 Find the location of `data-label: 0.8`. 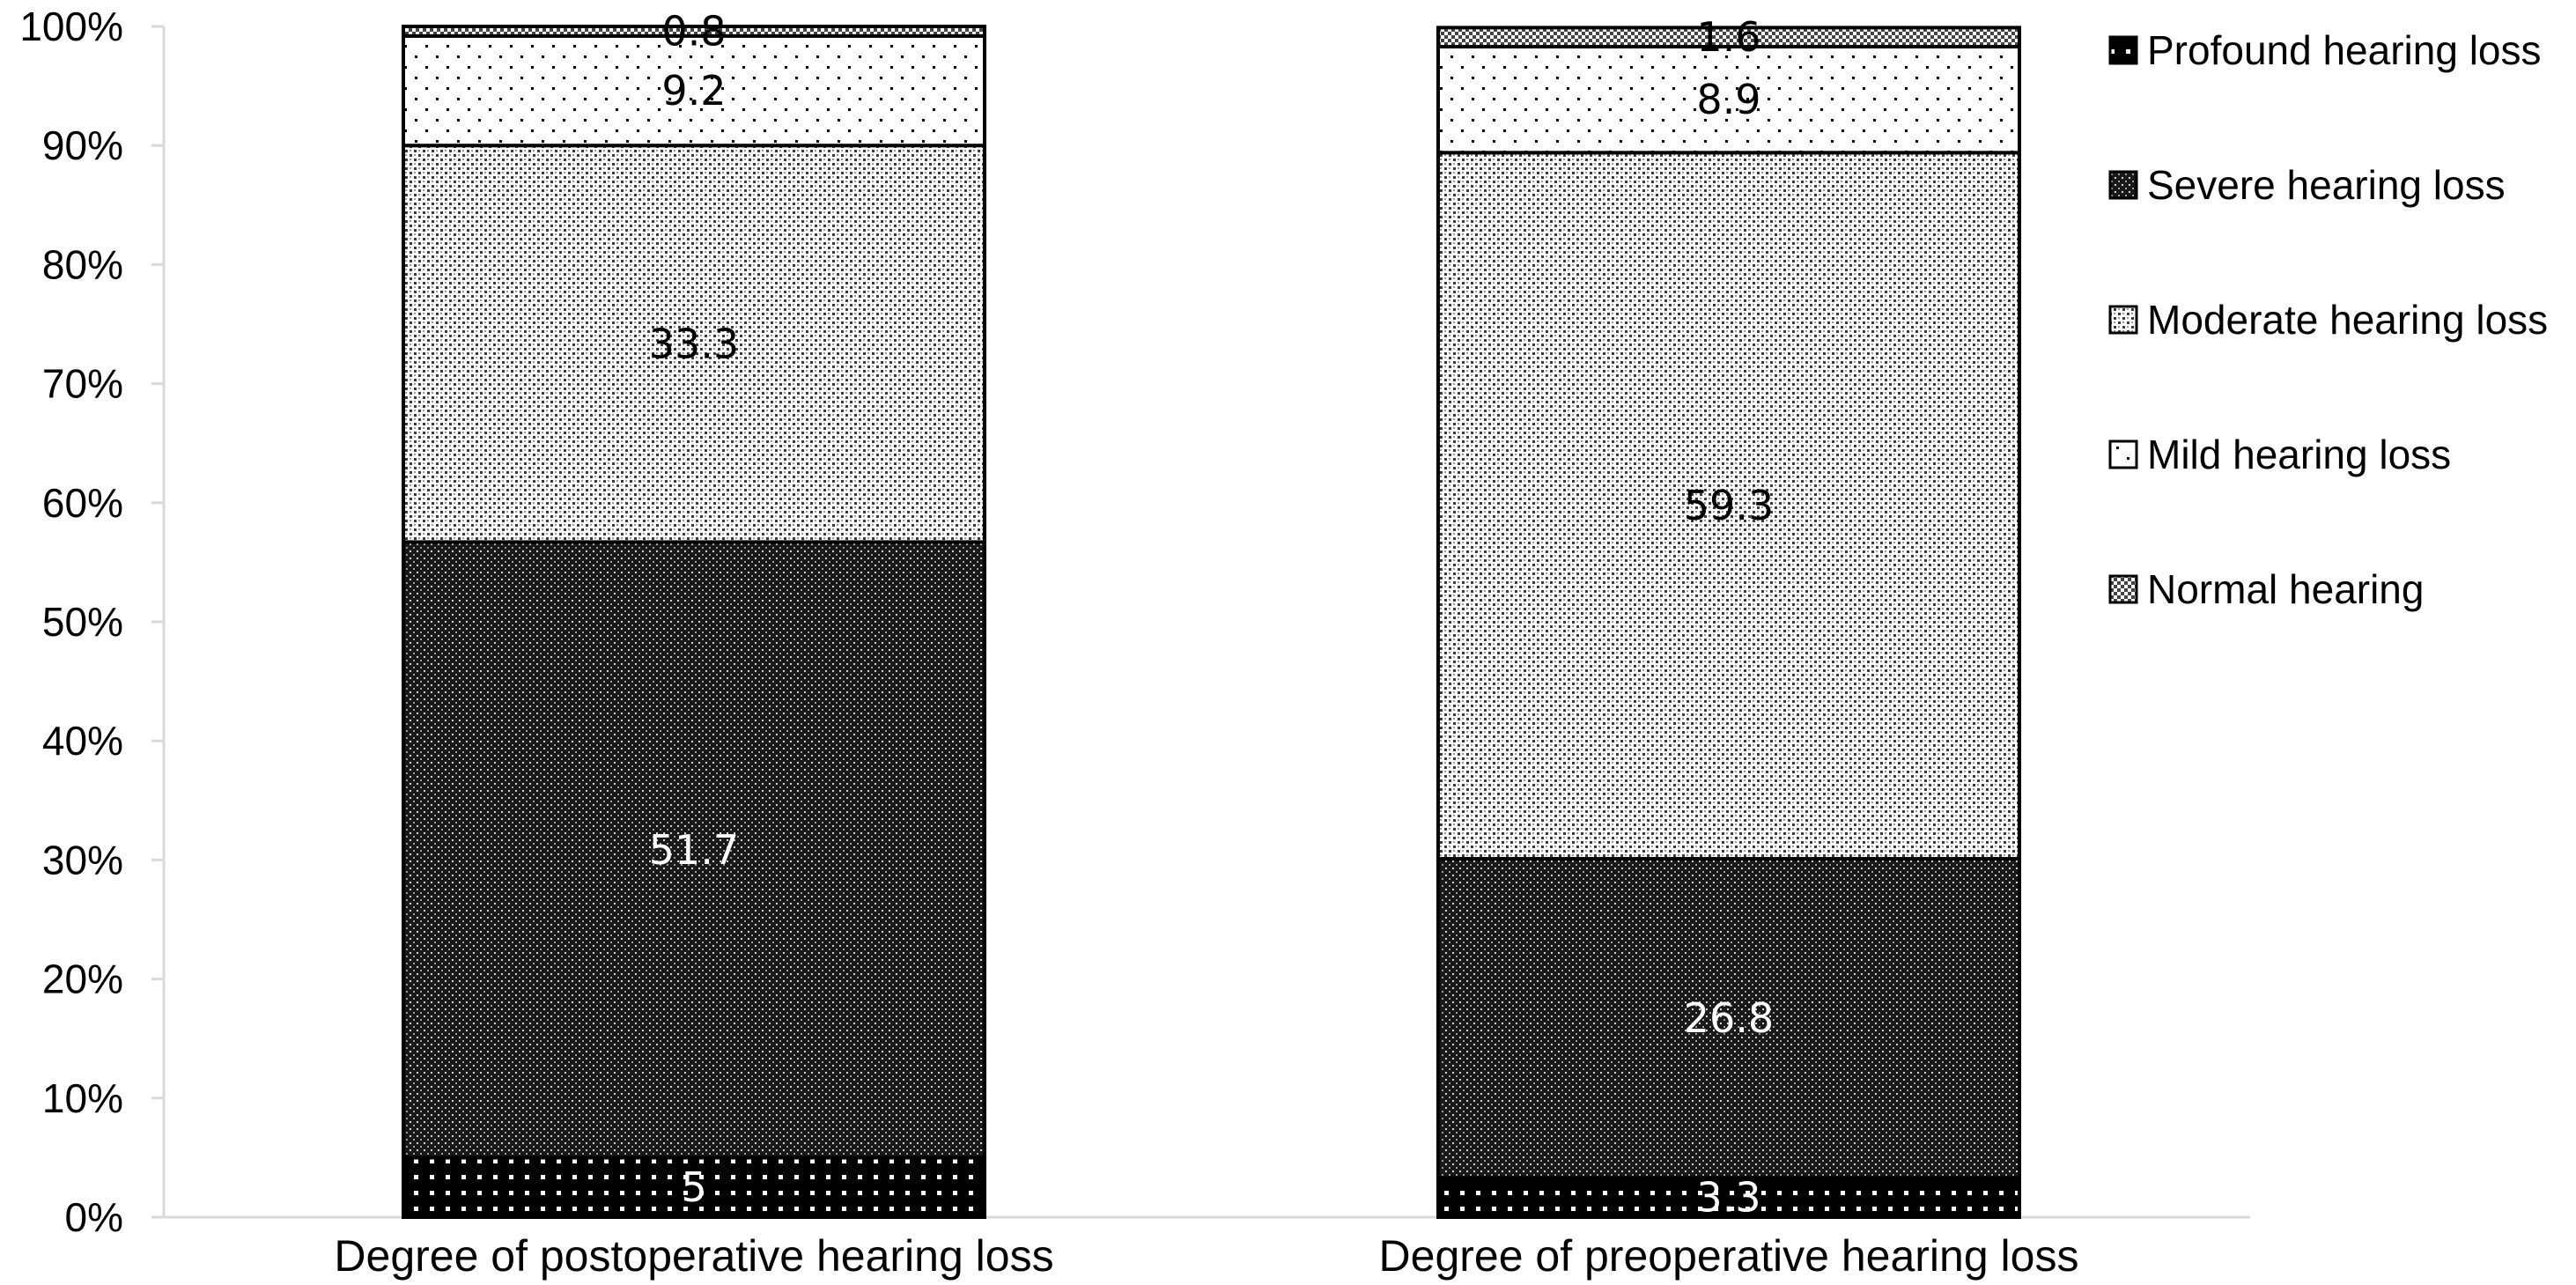

data-label: 0.8 is located at coordinates (693, 31).